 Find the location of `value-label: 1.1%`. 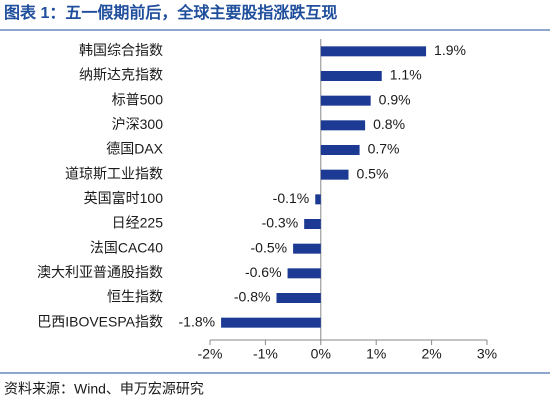

value-label: 1.1% is located at coordinates (406, 75).